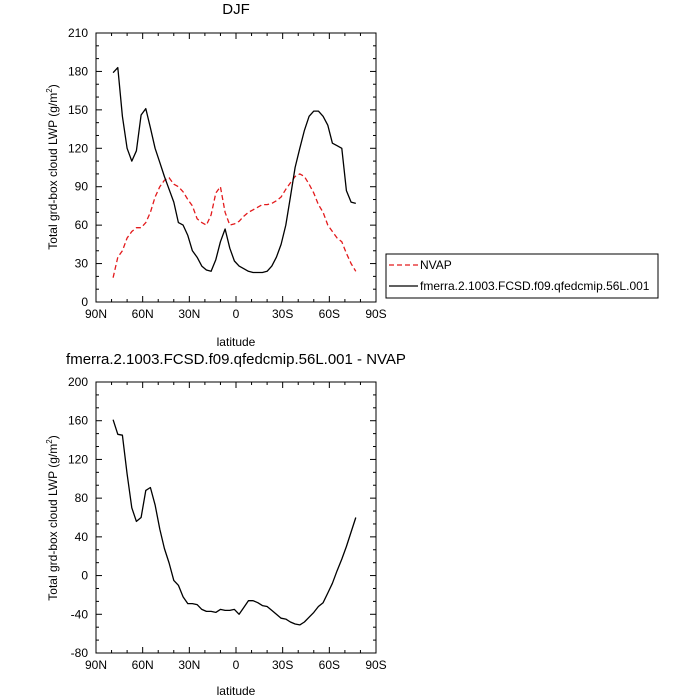 This screenshot has width=700, height=700. Describe the element at coordinates (80, 653) in the screenshot. I see `y-tick-label: -80` at that location.